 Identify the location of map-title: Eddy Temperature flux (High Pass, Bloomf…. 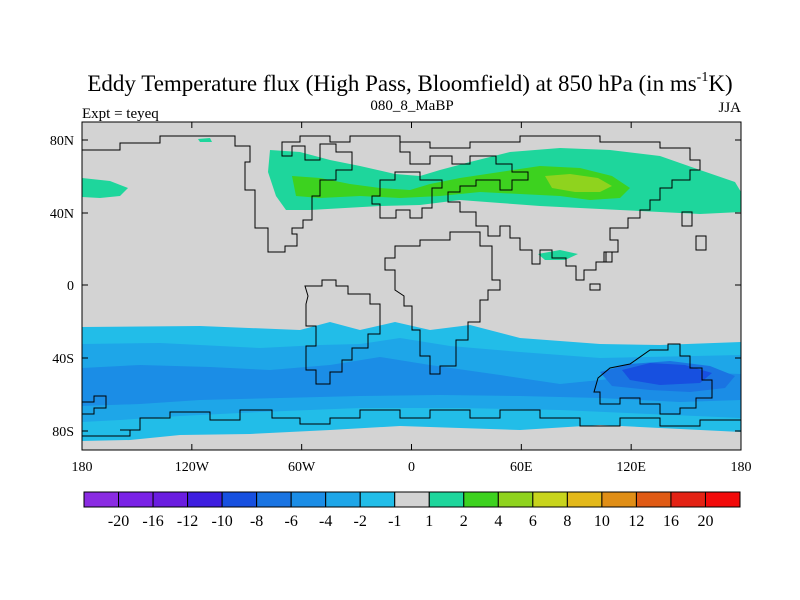
(409, 83).